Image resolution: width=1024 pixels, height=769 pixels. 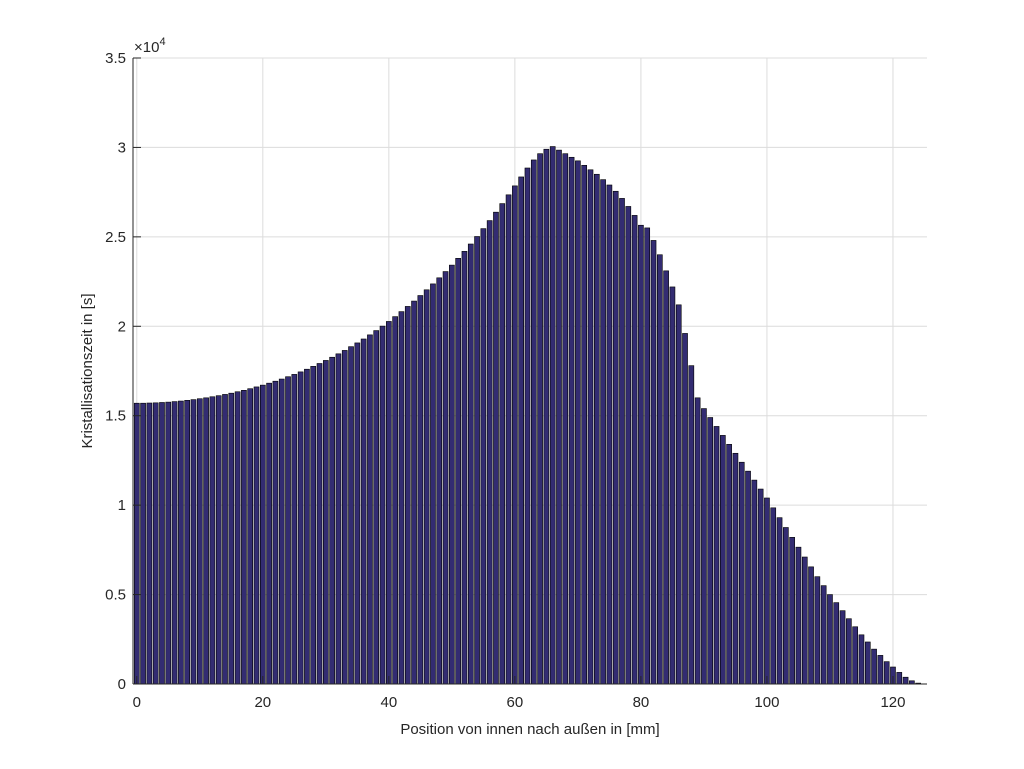 I want to click on x-tick-label: 40, so click(x=389, y=702).